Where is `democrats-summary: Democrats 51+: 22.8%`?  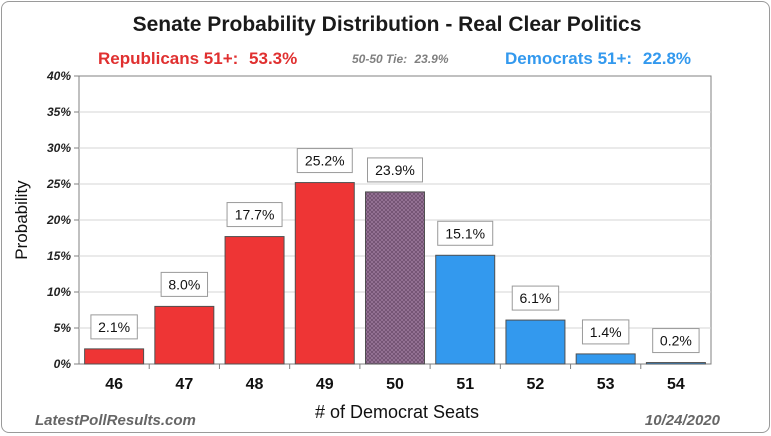
democrats-summary: Democrats 51+: 22.8% is located at coordinates (598, 58).